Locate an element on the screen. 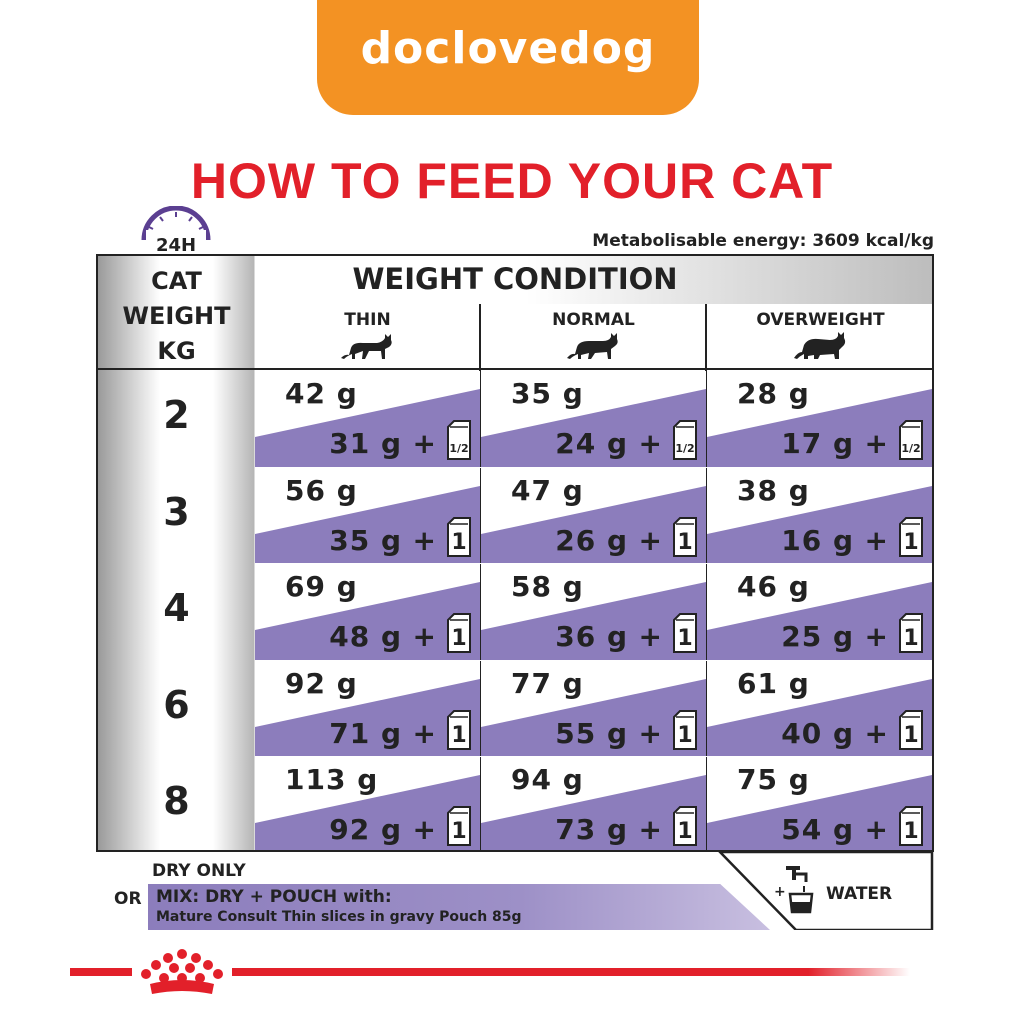 Image resolution: width=1024 pixels, height=1024 pixels. feeding-cell: 92 g 71 g +1 is located at coordinates (367, 708).